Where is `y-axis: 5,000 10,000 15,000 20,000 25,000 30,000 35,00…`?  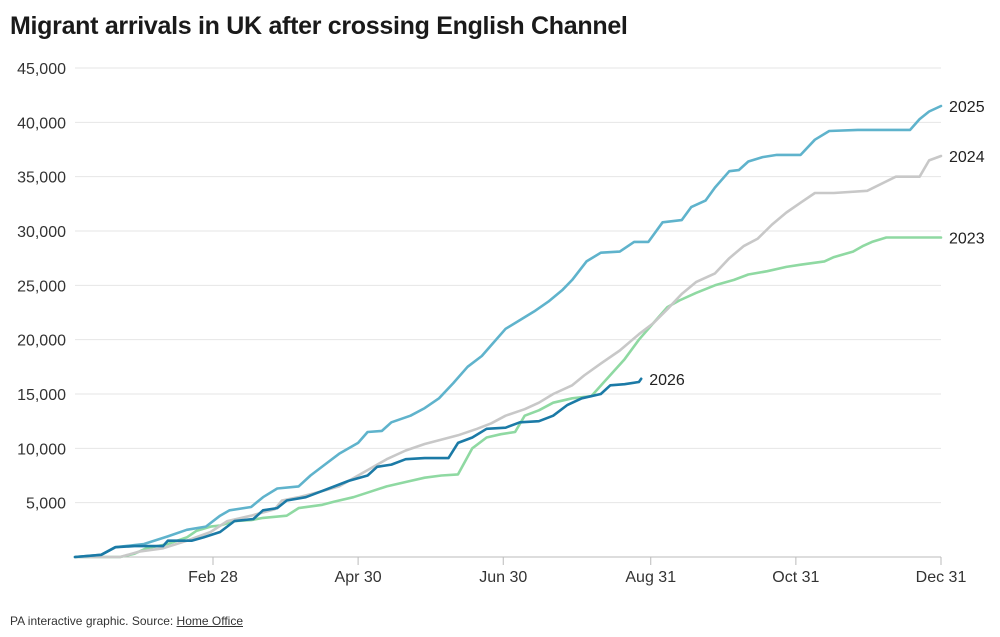 y-axis: 5,000 10,000 15,000 20,000 25,000 30,000 35,00… is located at coordinates (41, 287).